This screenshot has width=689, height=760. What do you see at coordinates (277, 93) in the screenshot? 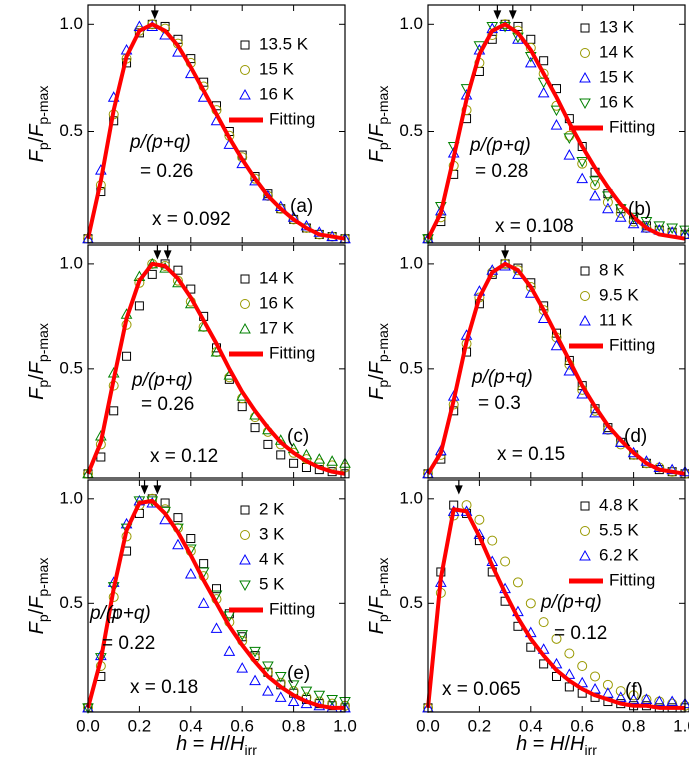
I see `legend-label: 16 K` at bounding box center [277, 93].